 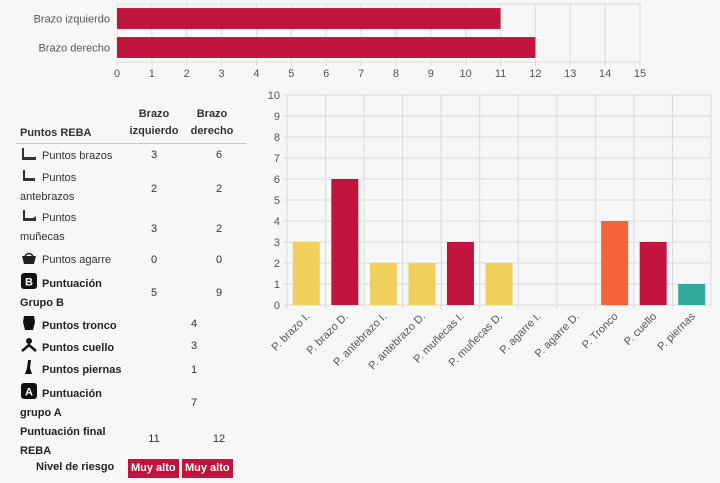 What do you see at coordinates (75, 293) in the screenshot?
I see `row-label-group-b: B Puntuación Grupo B` at bounding box center [75, 293].